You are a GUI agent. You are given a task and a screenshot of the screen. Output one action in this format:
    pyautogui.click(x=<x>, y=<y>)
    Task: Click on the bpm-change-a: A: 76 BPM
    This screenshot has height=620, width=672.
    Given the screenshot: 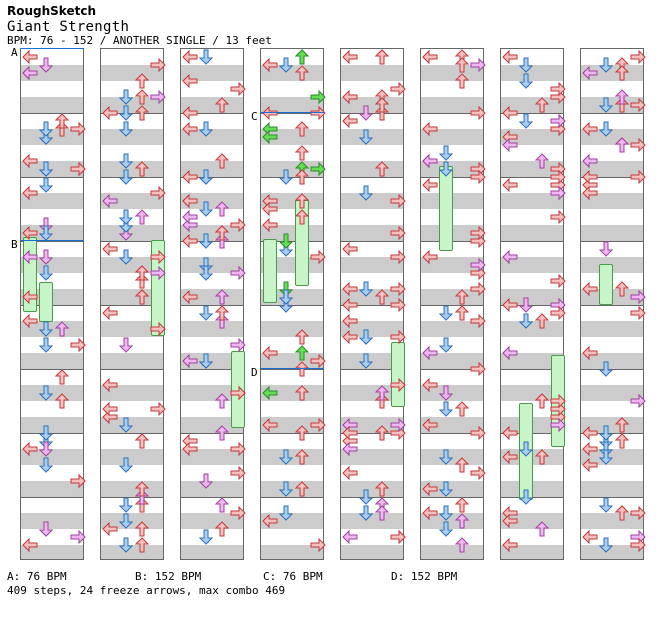 What is the action you would take?
    pyautogui.click(x=37, y=576)
    